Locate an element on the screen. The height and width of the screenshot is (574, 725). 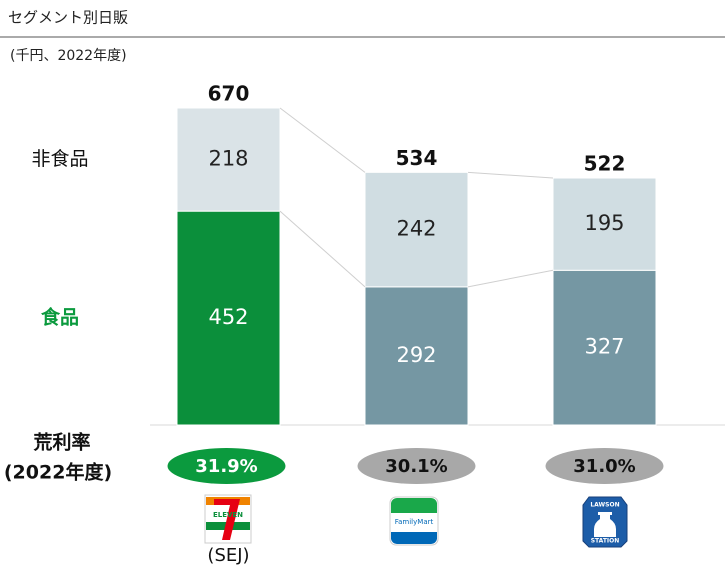
total-label: 522 is located at coordinates (605, 164).